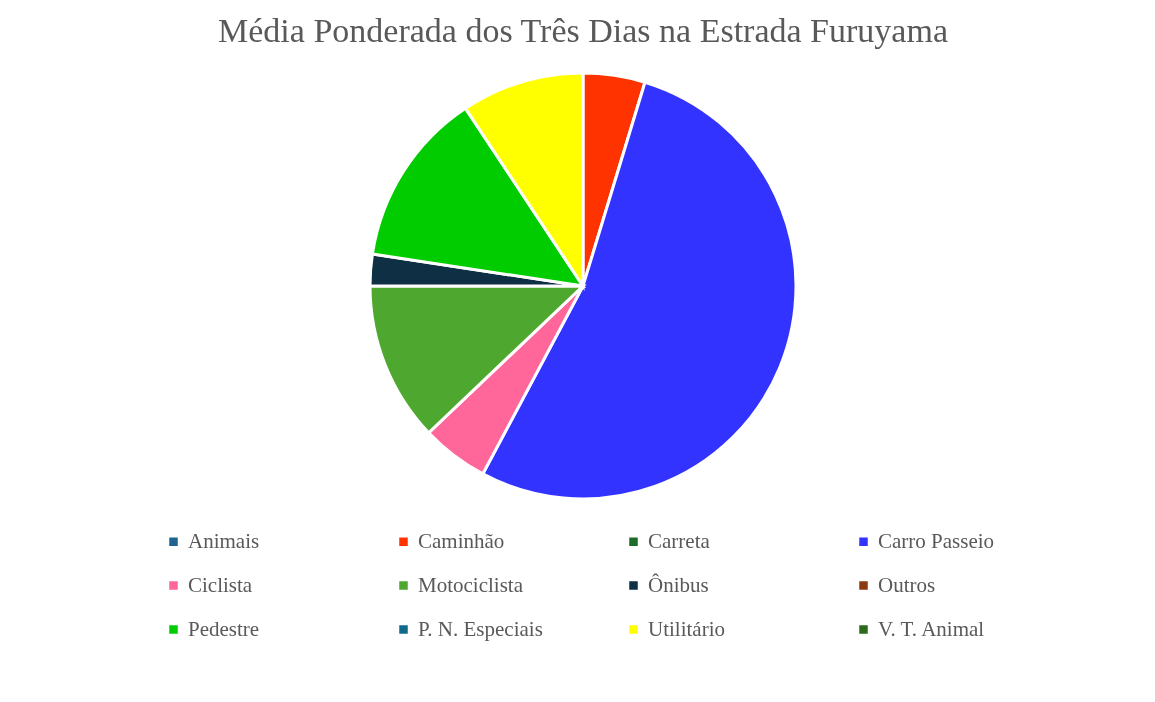 This screenshot has height=702, width=1155. I want to click on legend-label: Outros, so click(907, 584).